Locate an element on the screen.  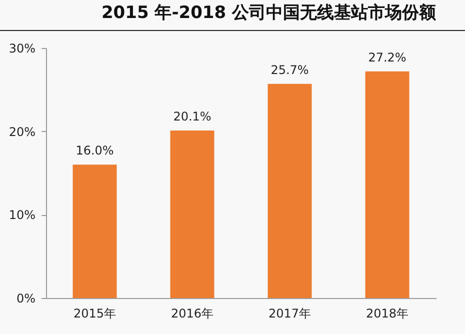
y-tick-label: 10% is located at coordinates (22, 215).